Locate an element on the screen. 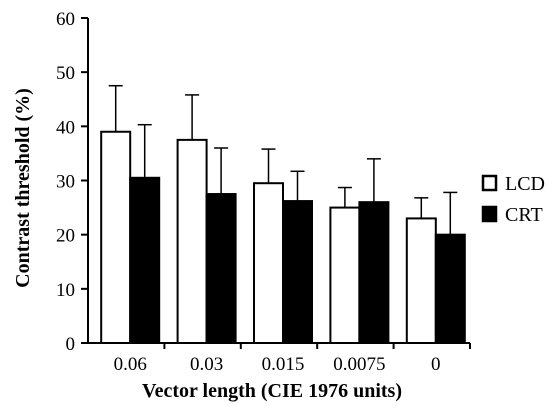 The image size is (557, 406). legend-swatch-lcd is located at coordinates (489, 183).